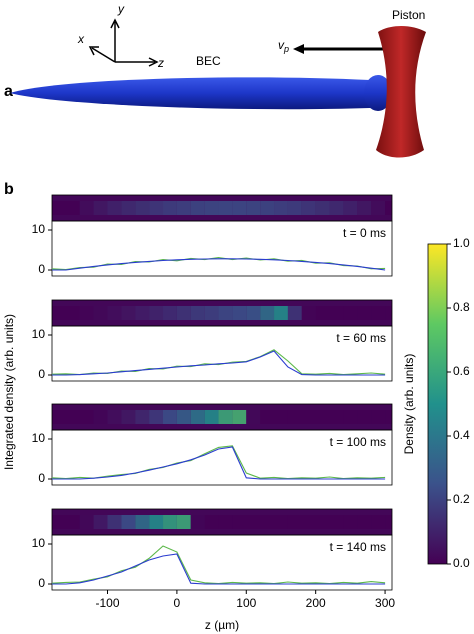  What do you see at coordinates (121, 9) in the screenshot?
I see `axis-y: y` at bounding box center [121, 9].